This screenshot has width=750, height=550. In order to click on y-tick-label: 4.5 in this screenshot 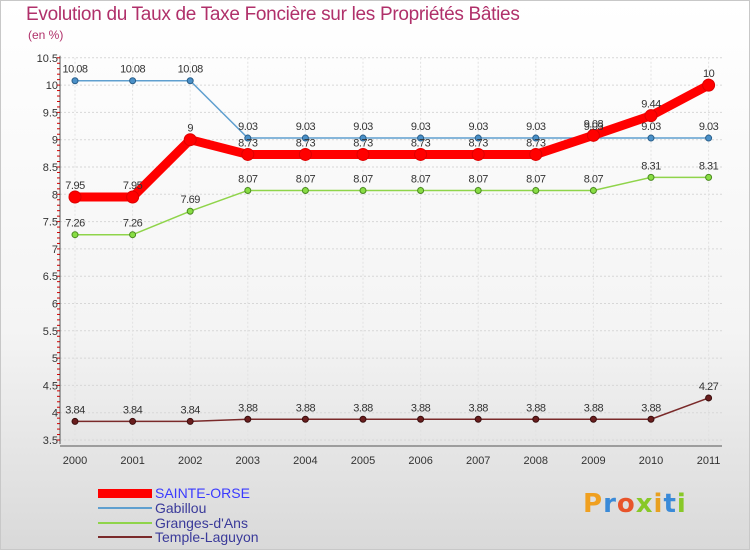, I will do `click(50, 386)`.